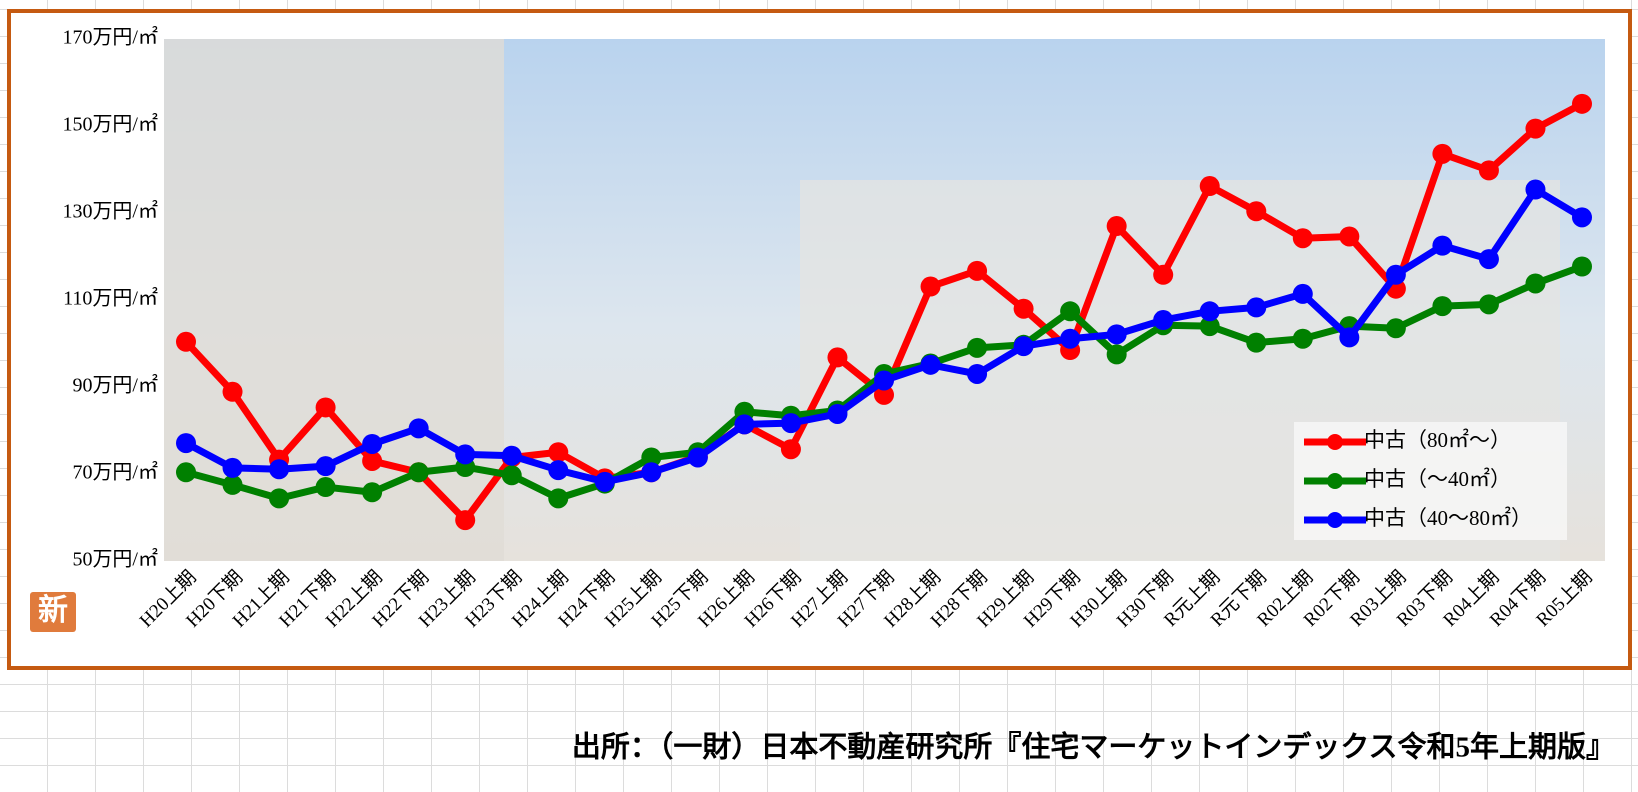 The height and width of the screenshot is (792, 1638). I want to click on badge: 新, so click(53, 610).